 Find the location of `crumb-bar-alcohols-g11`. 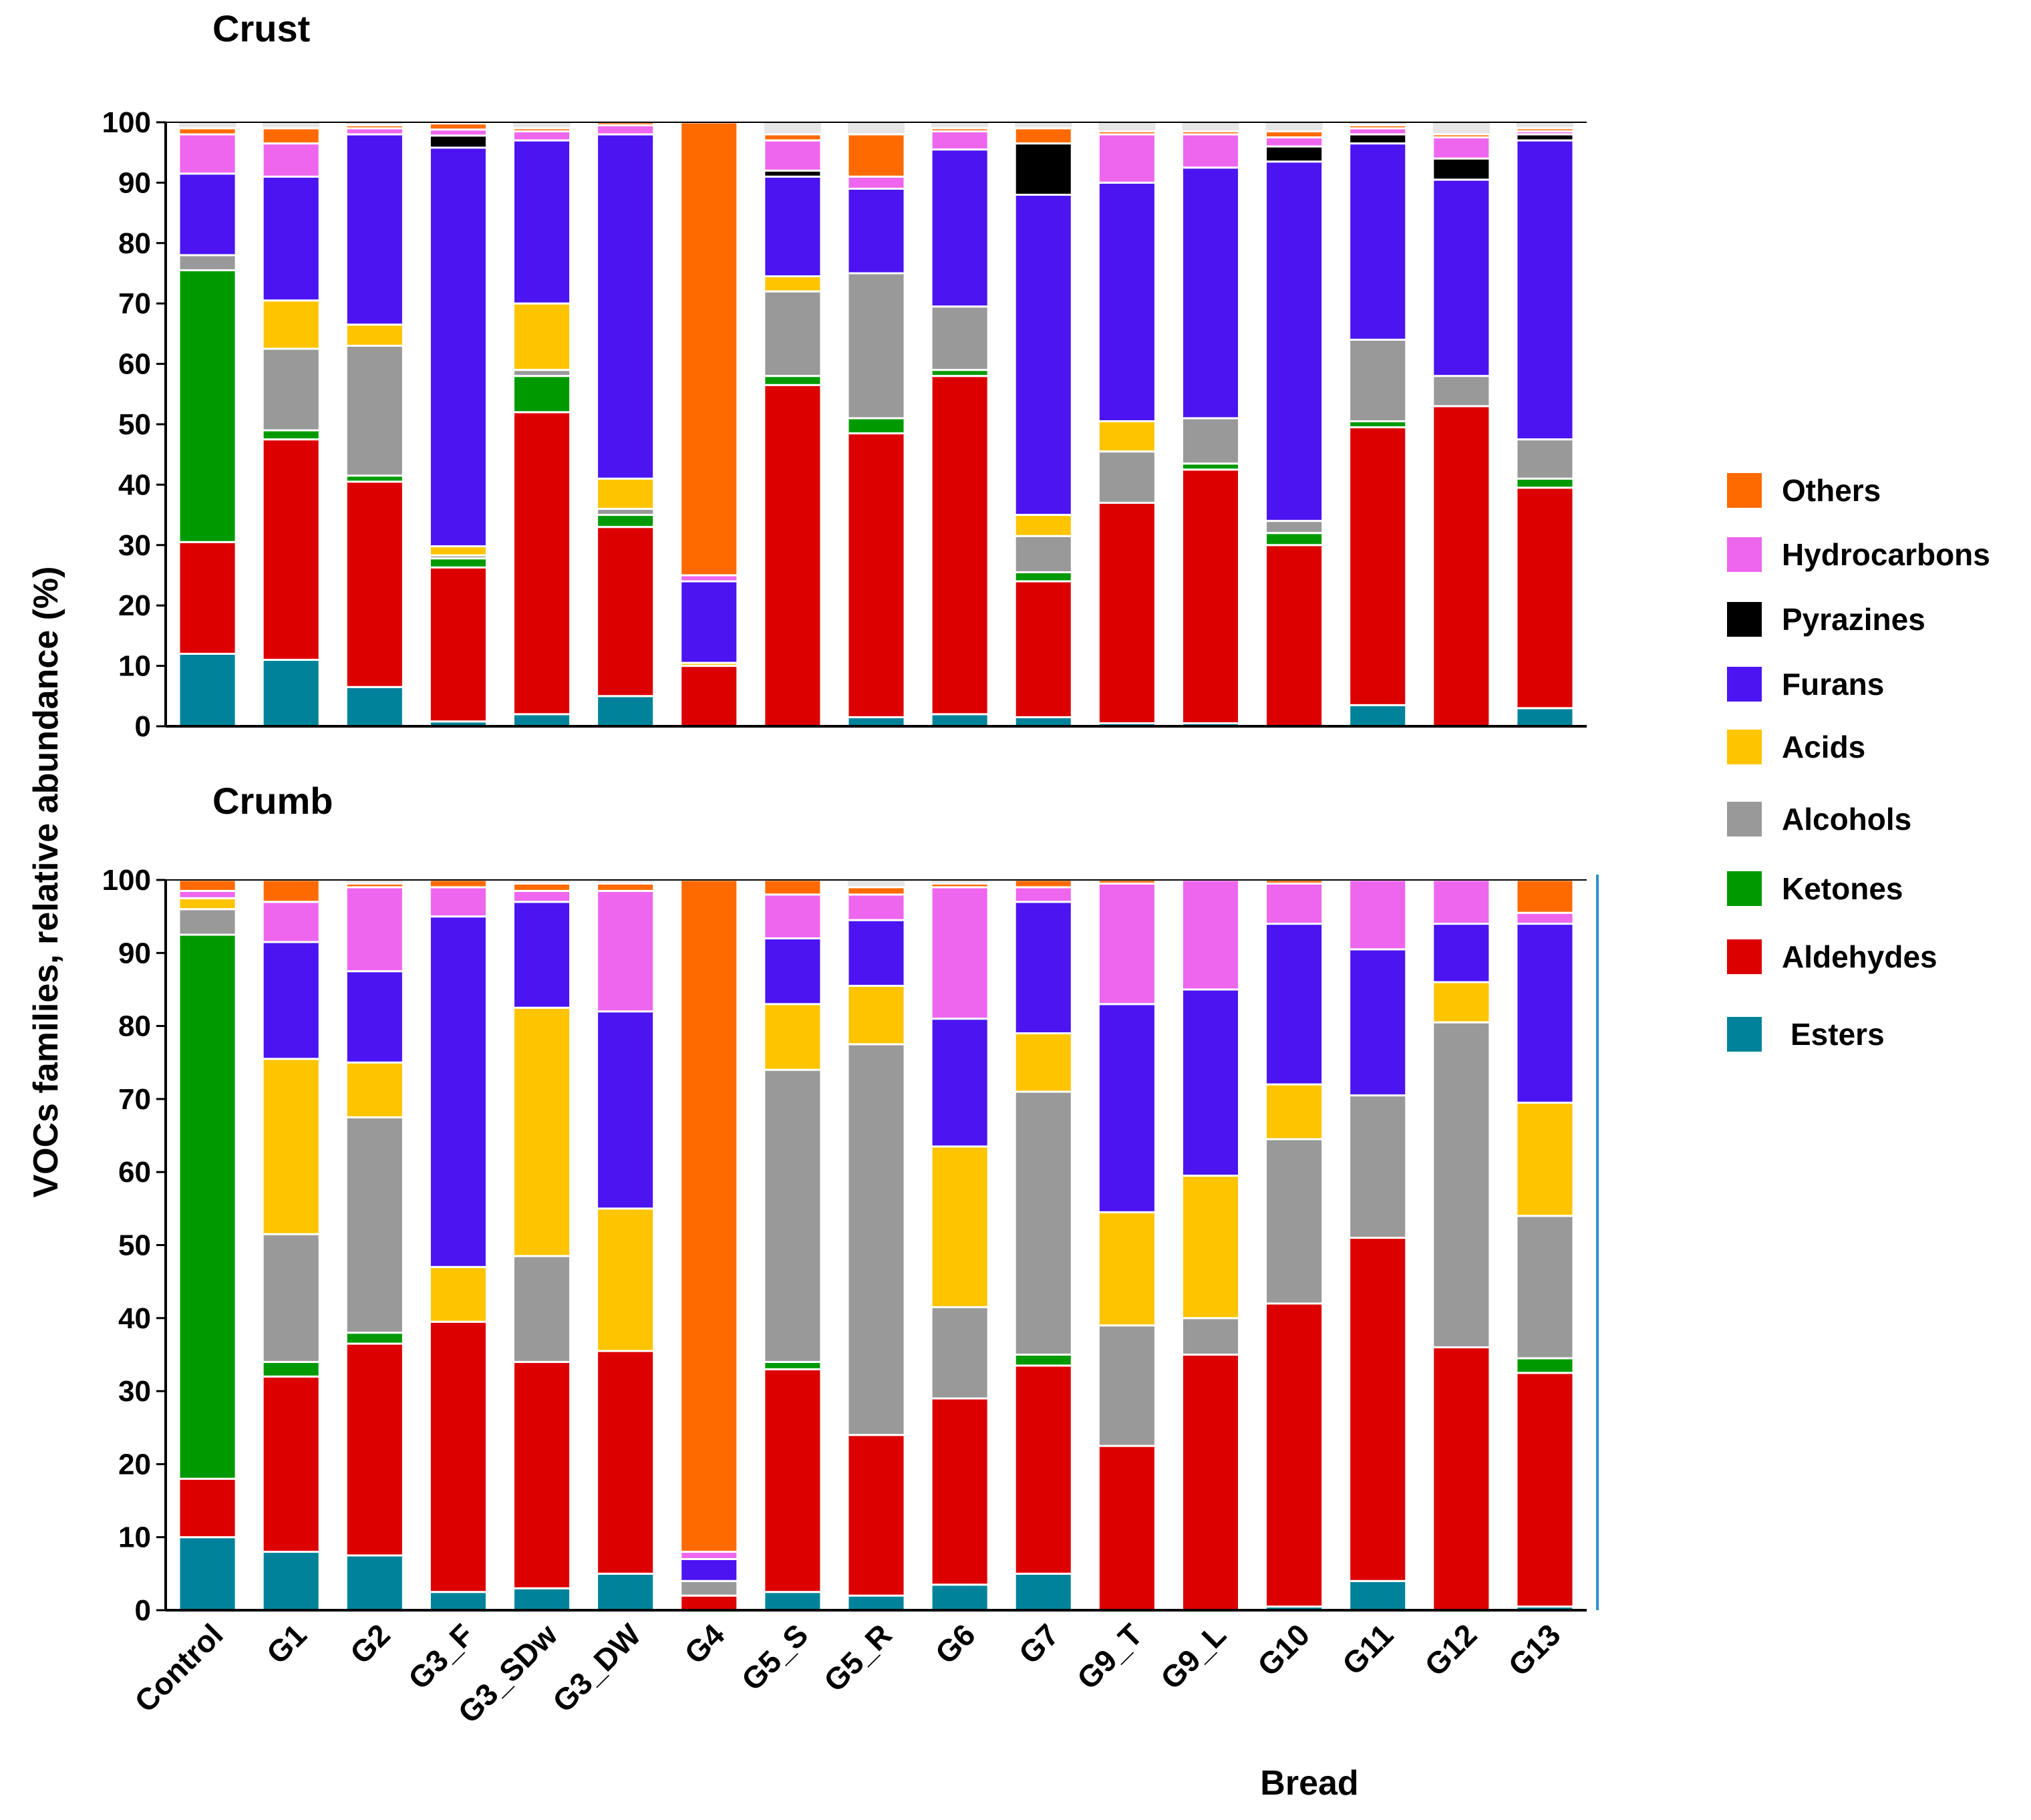

crumb-bar-alcohols-g11 is located at coordinates (1378, 1166).